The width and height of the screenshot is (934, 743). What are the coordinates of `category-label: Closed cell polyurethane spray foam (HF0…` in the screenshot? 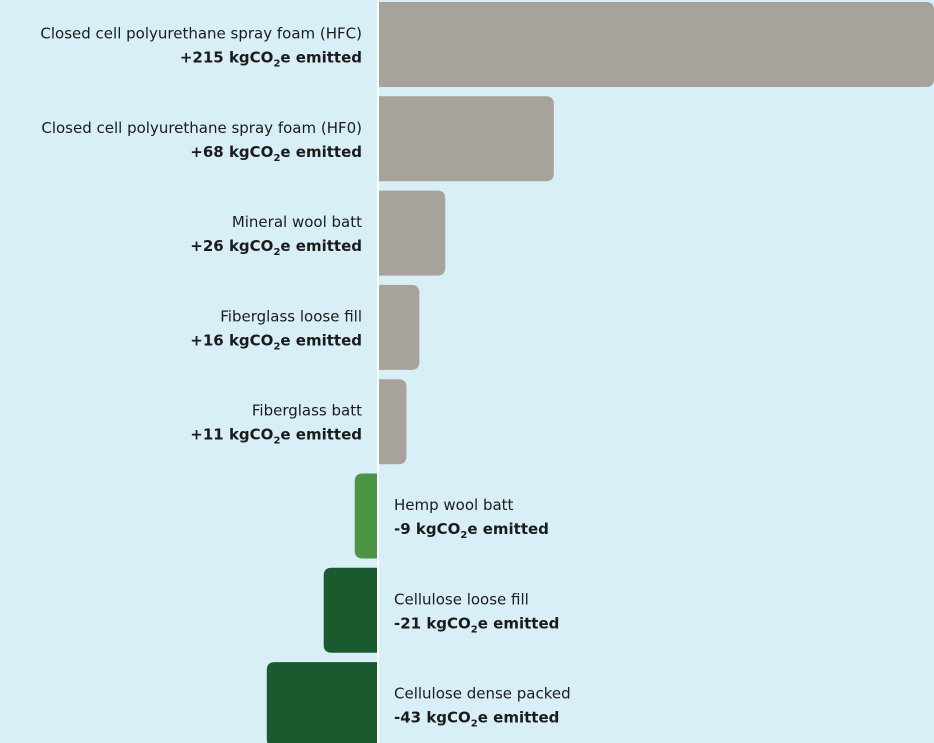 It's located at (201, 128).